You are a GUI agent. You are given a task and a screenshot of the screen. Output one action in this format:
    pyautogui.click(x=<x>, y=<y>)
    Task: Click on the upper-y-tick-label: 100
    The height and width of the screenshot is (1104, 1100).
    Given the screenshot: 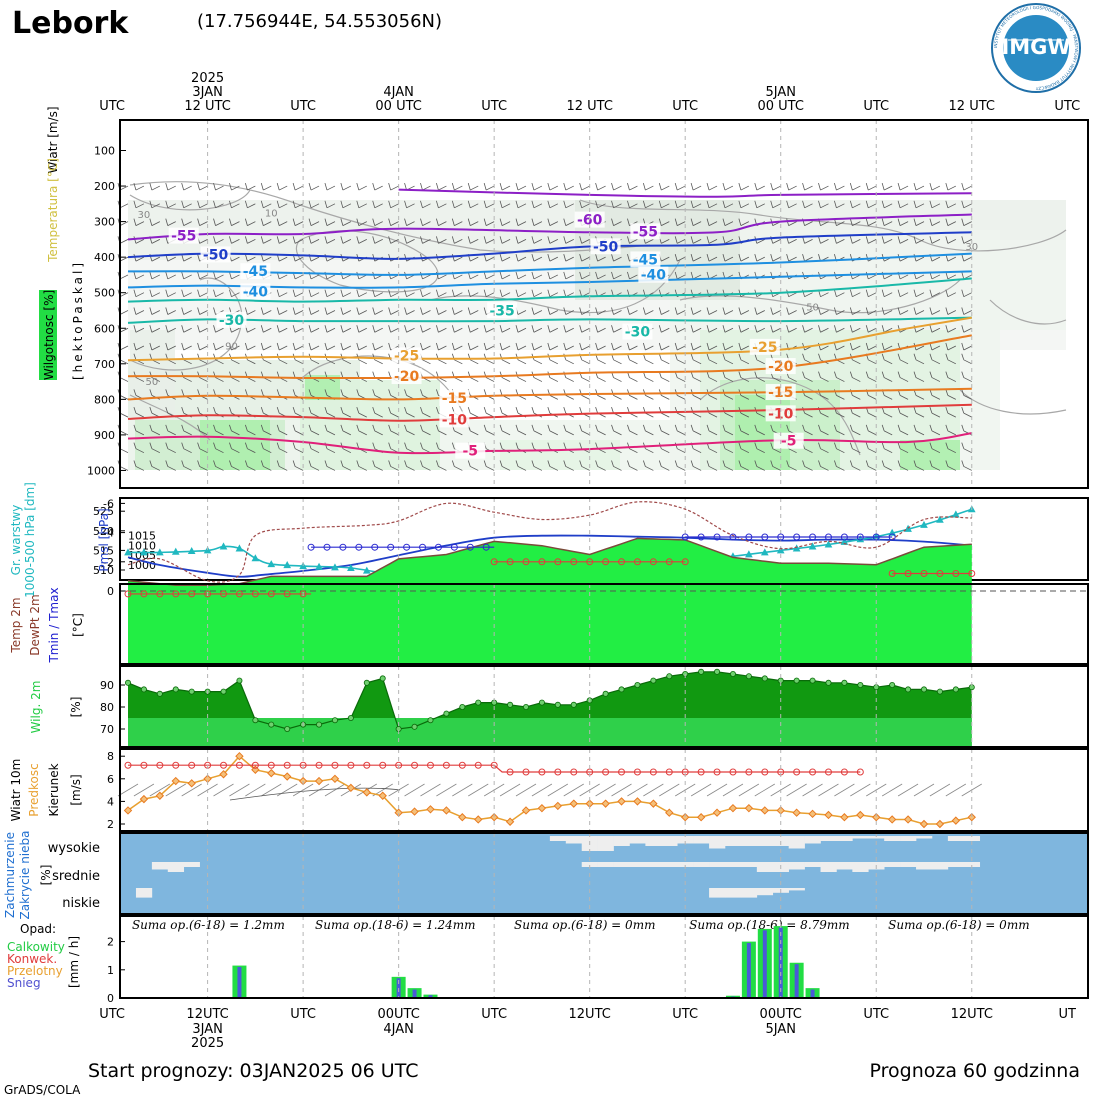 What is the action you would take?
    pyautogui.click(x=104, y=151)
    